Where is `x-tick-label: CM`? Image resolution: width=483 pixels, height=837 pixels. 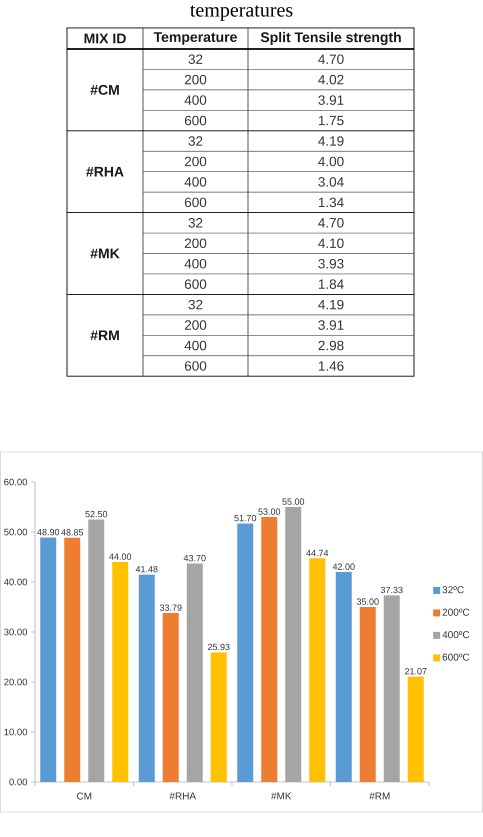 x-tick-label: CM is located at coordinates (84, 796).